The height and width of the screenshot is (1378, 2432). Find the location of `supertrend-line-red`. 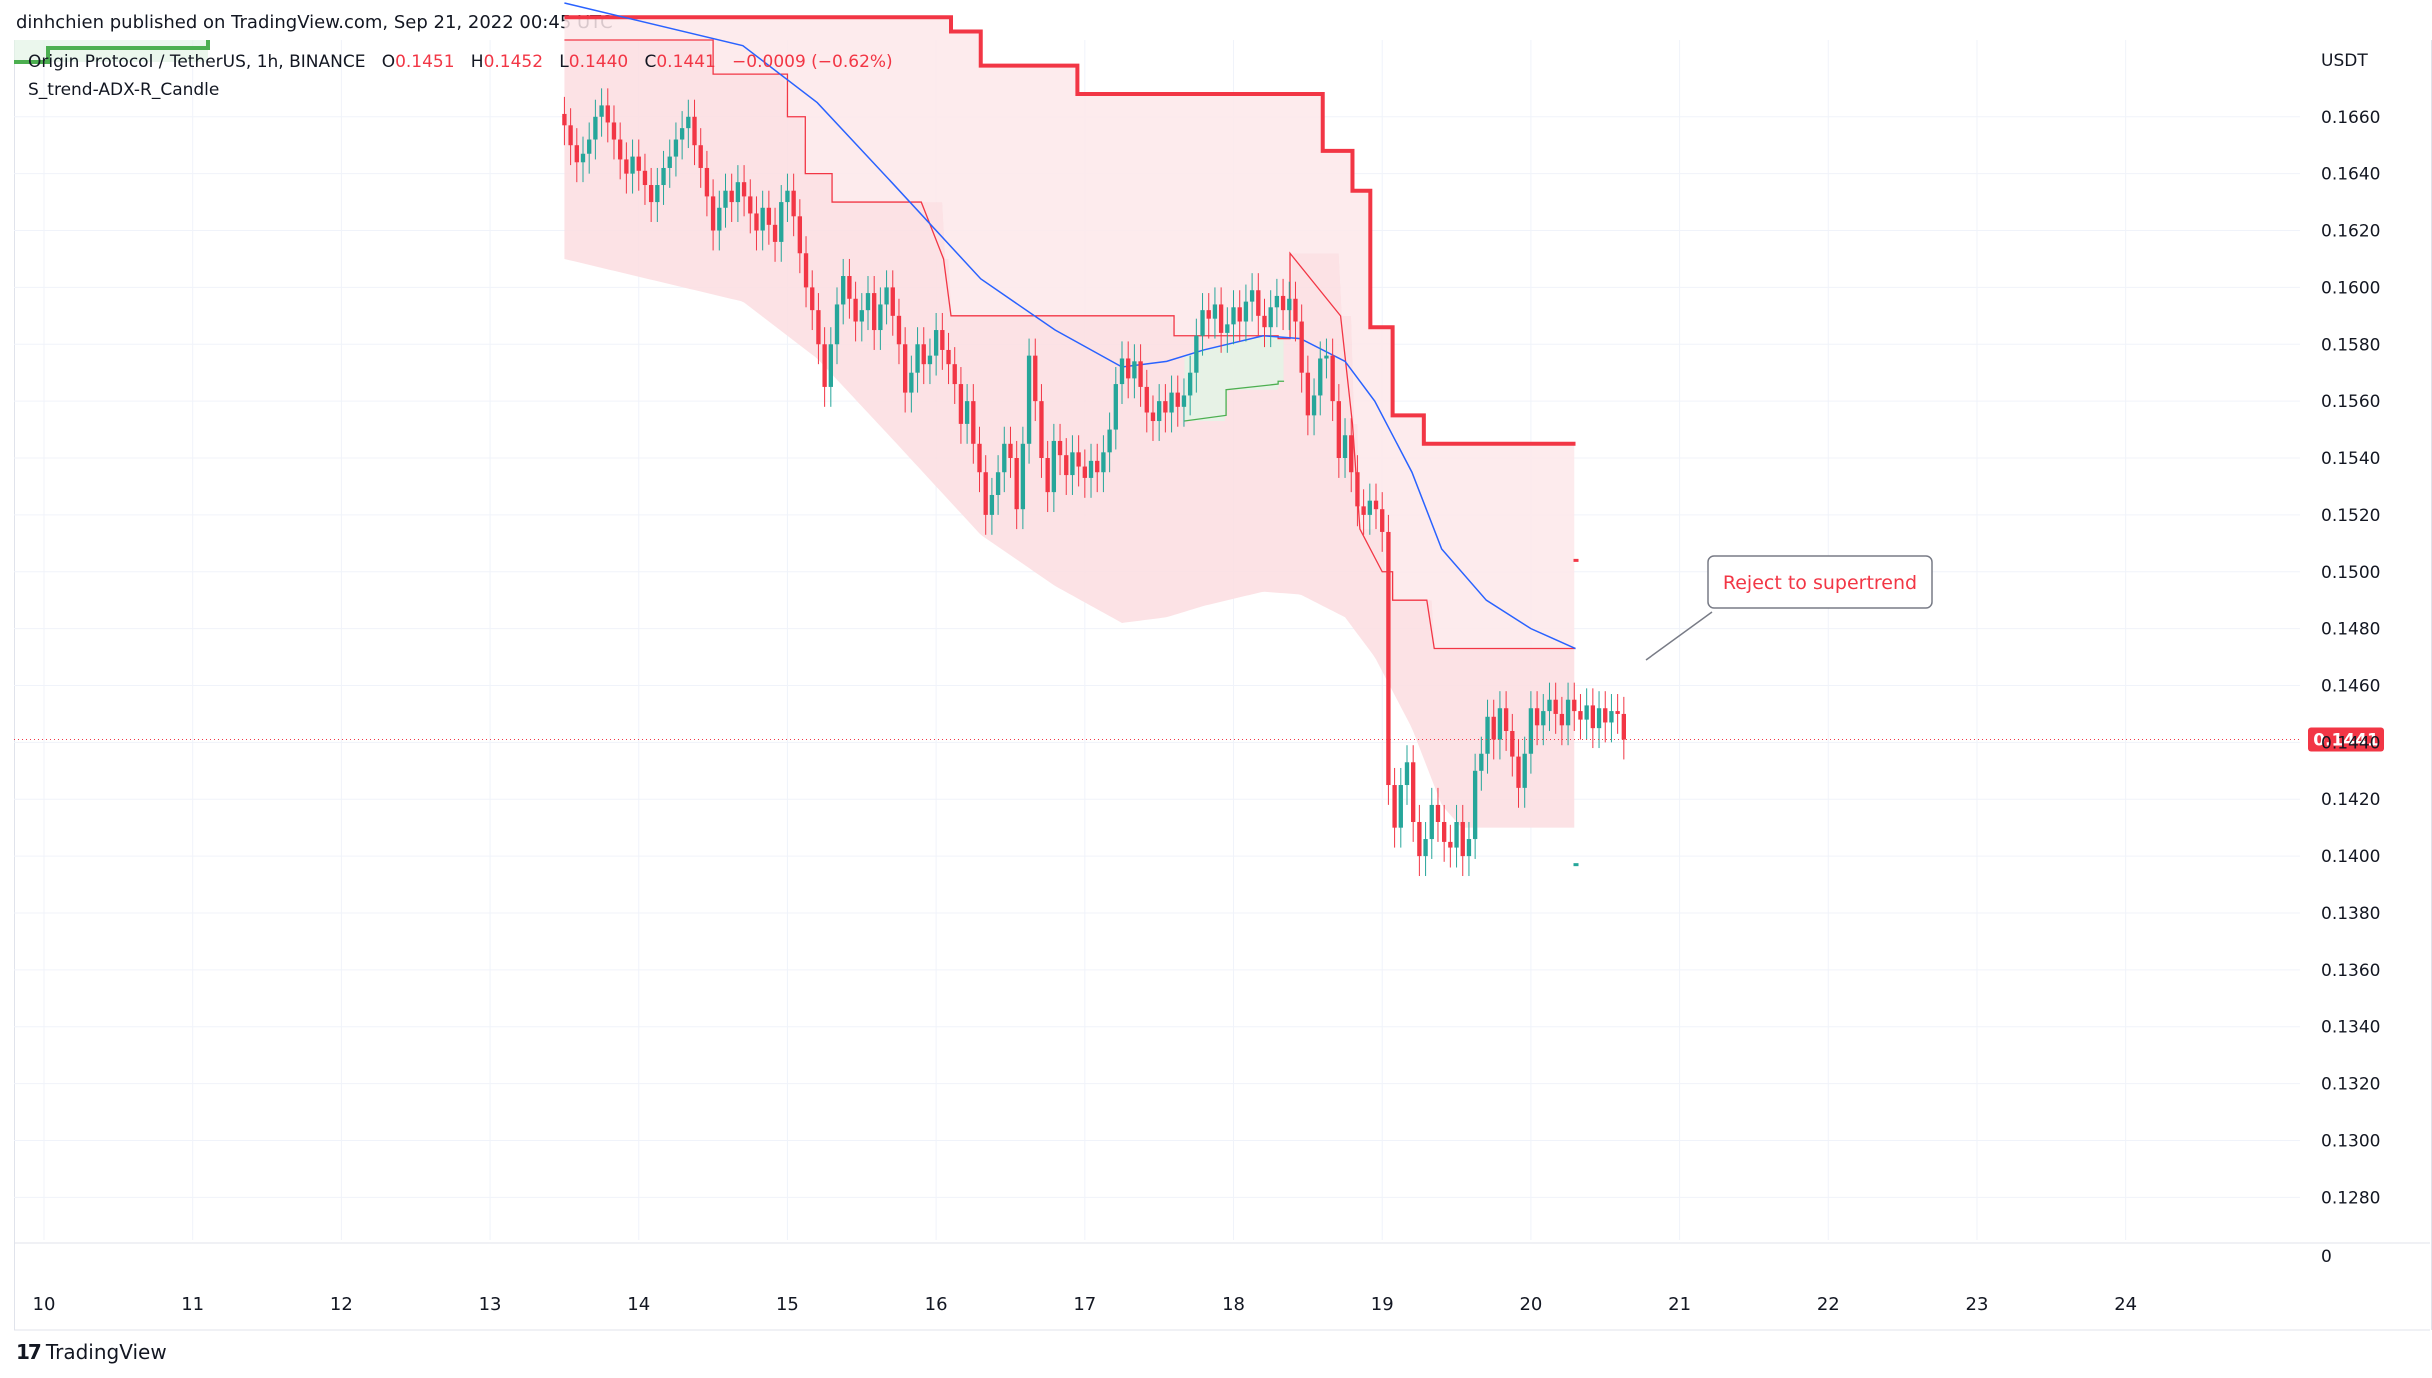

supertrend-line-red is located at coordinates (1070, 230).